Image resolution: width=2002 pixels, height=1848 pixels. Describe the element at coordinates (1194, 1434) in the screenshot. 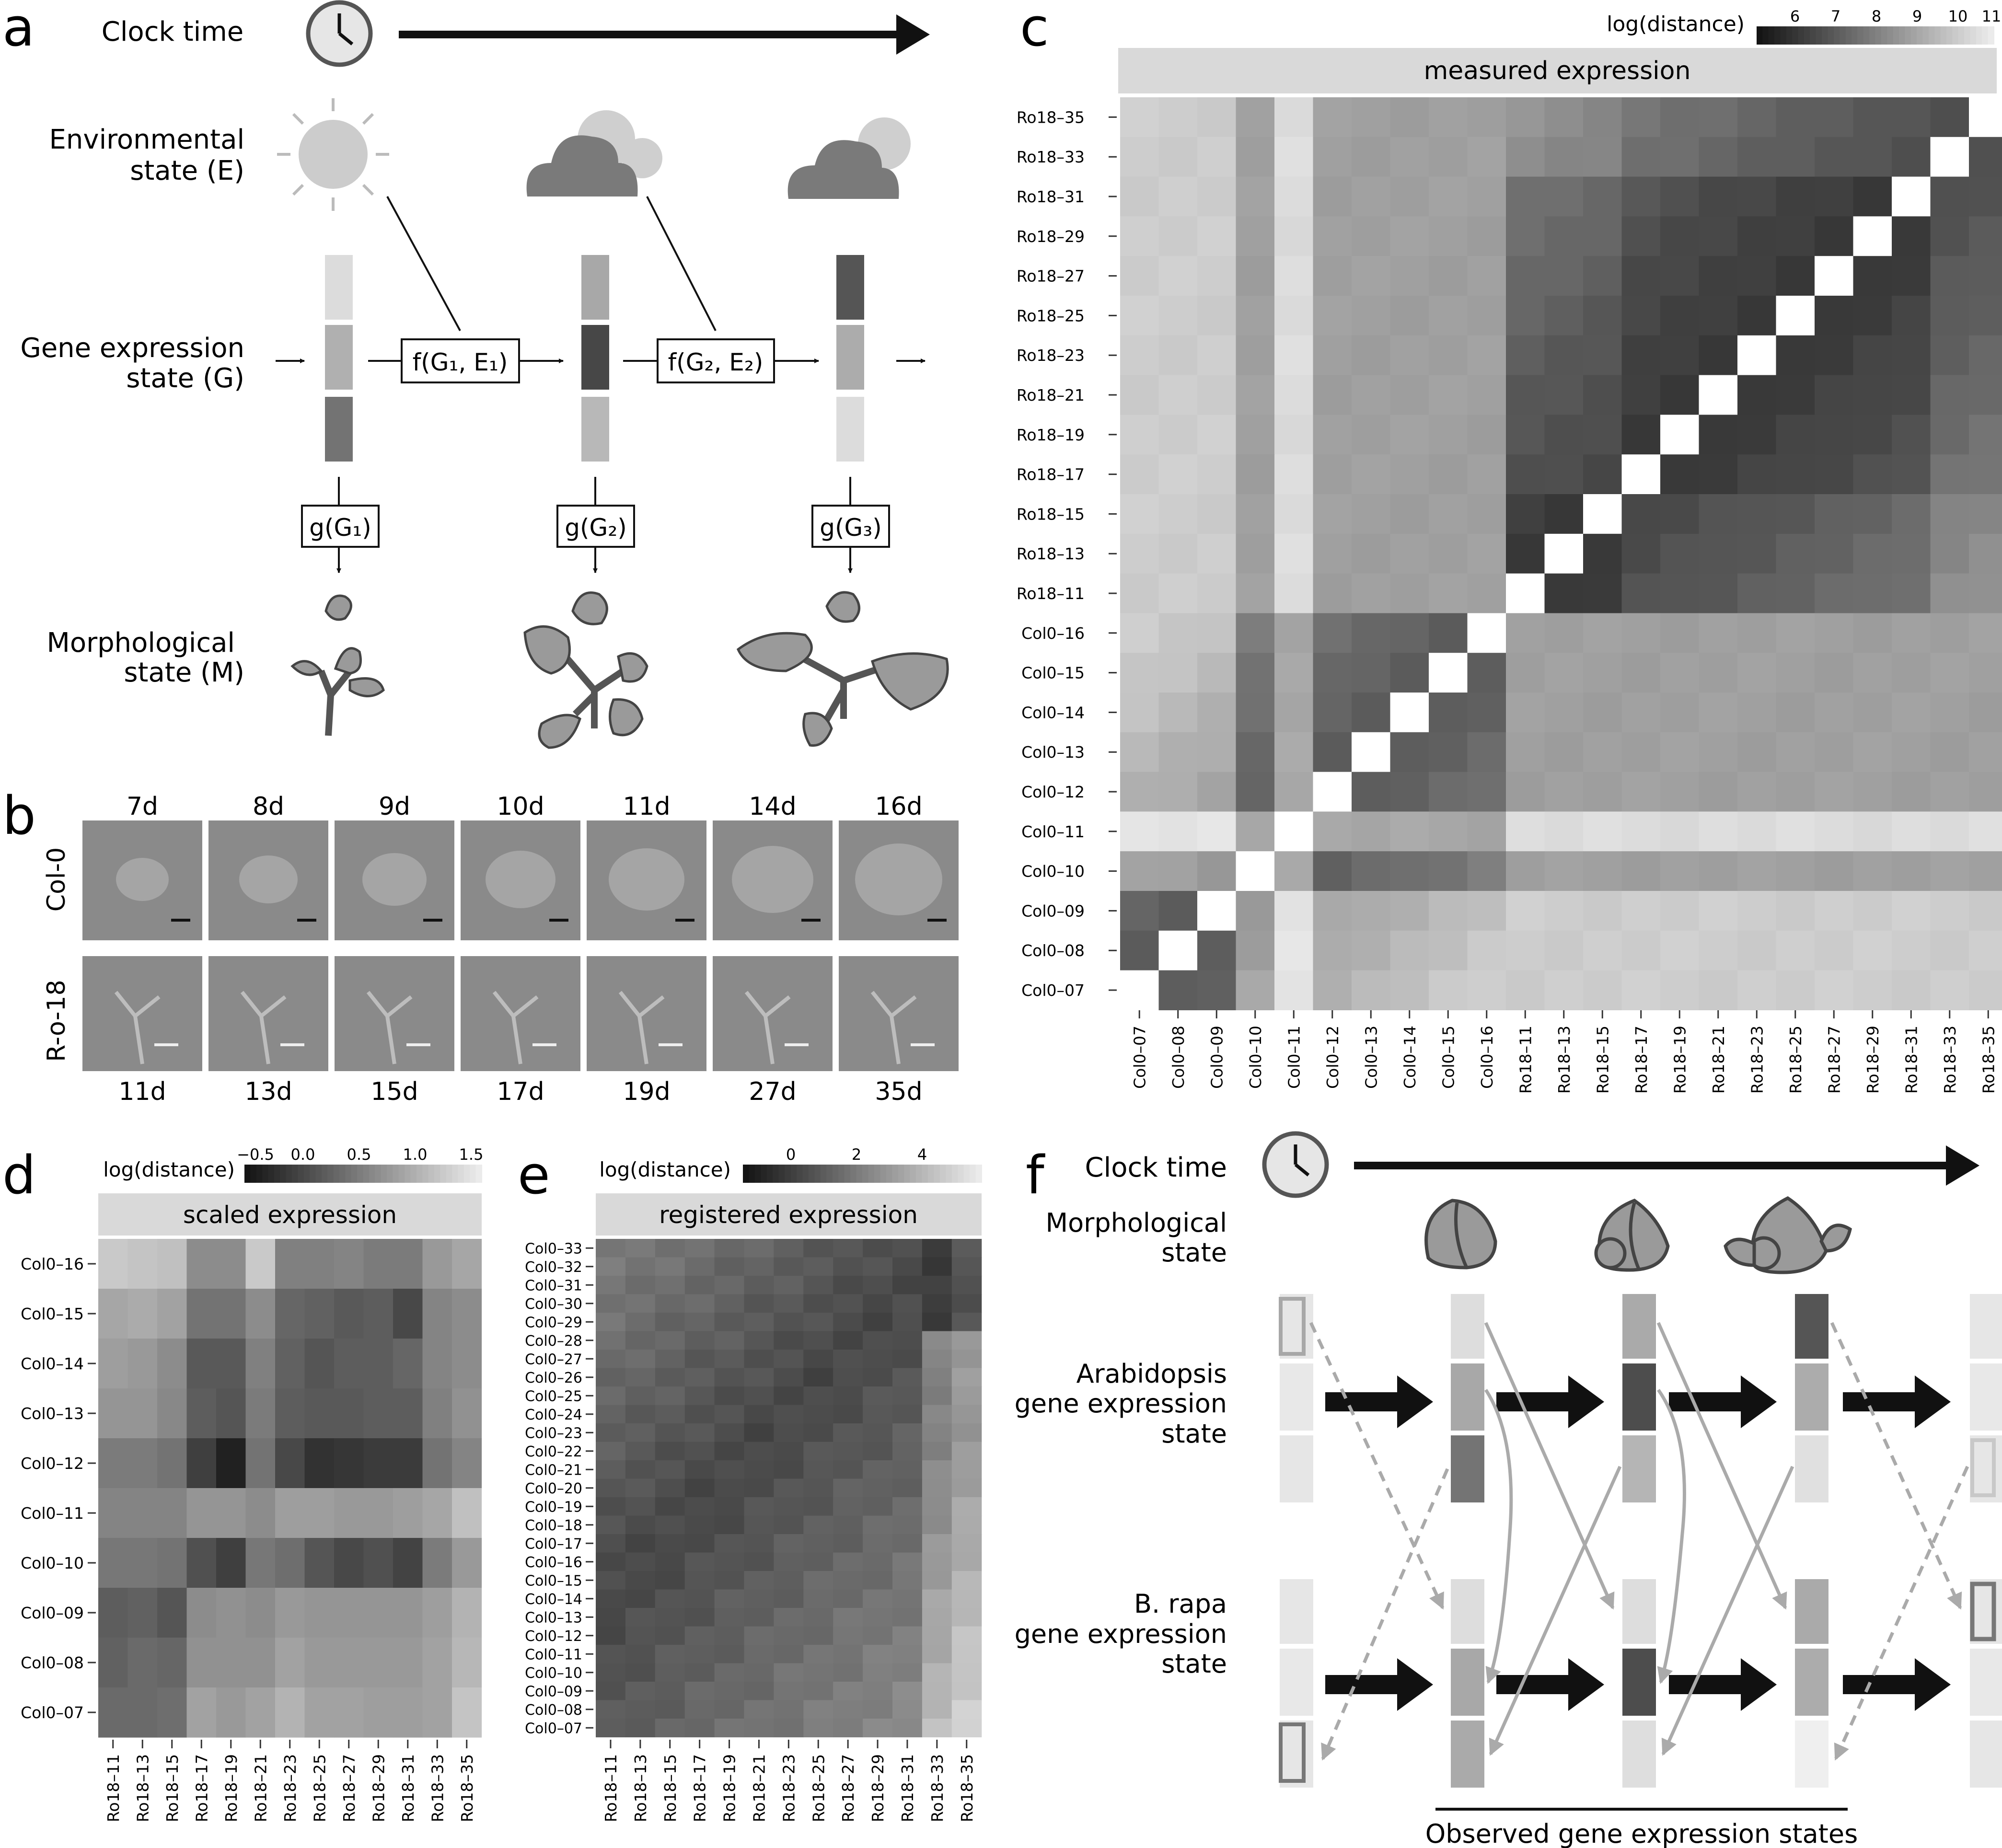

I see `f-arab-label-3: state` at that location.